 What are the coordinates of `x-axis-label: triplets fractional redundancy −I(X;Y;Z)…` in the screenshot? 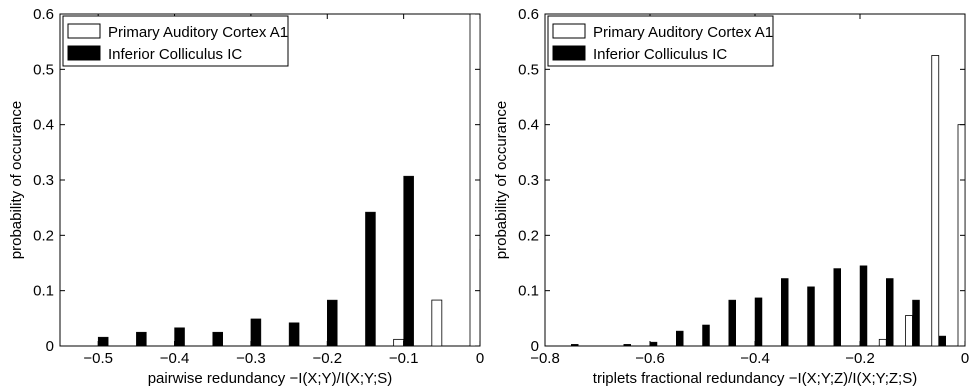 It's located at (755, 378).